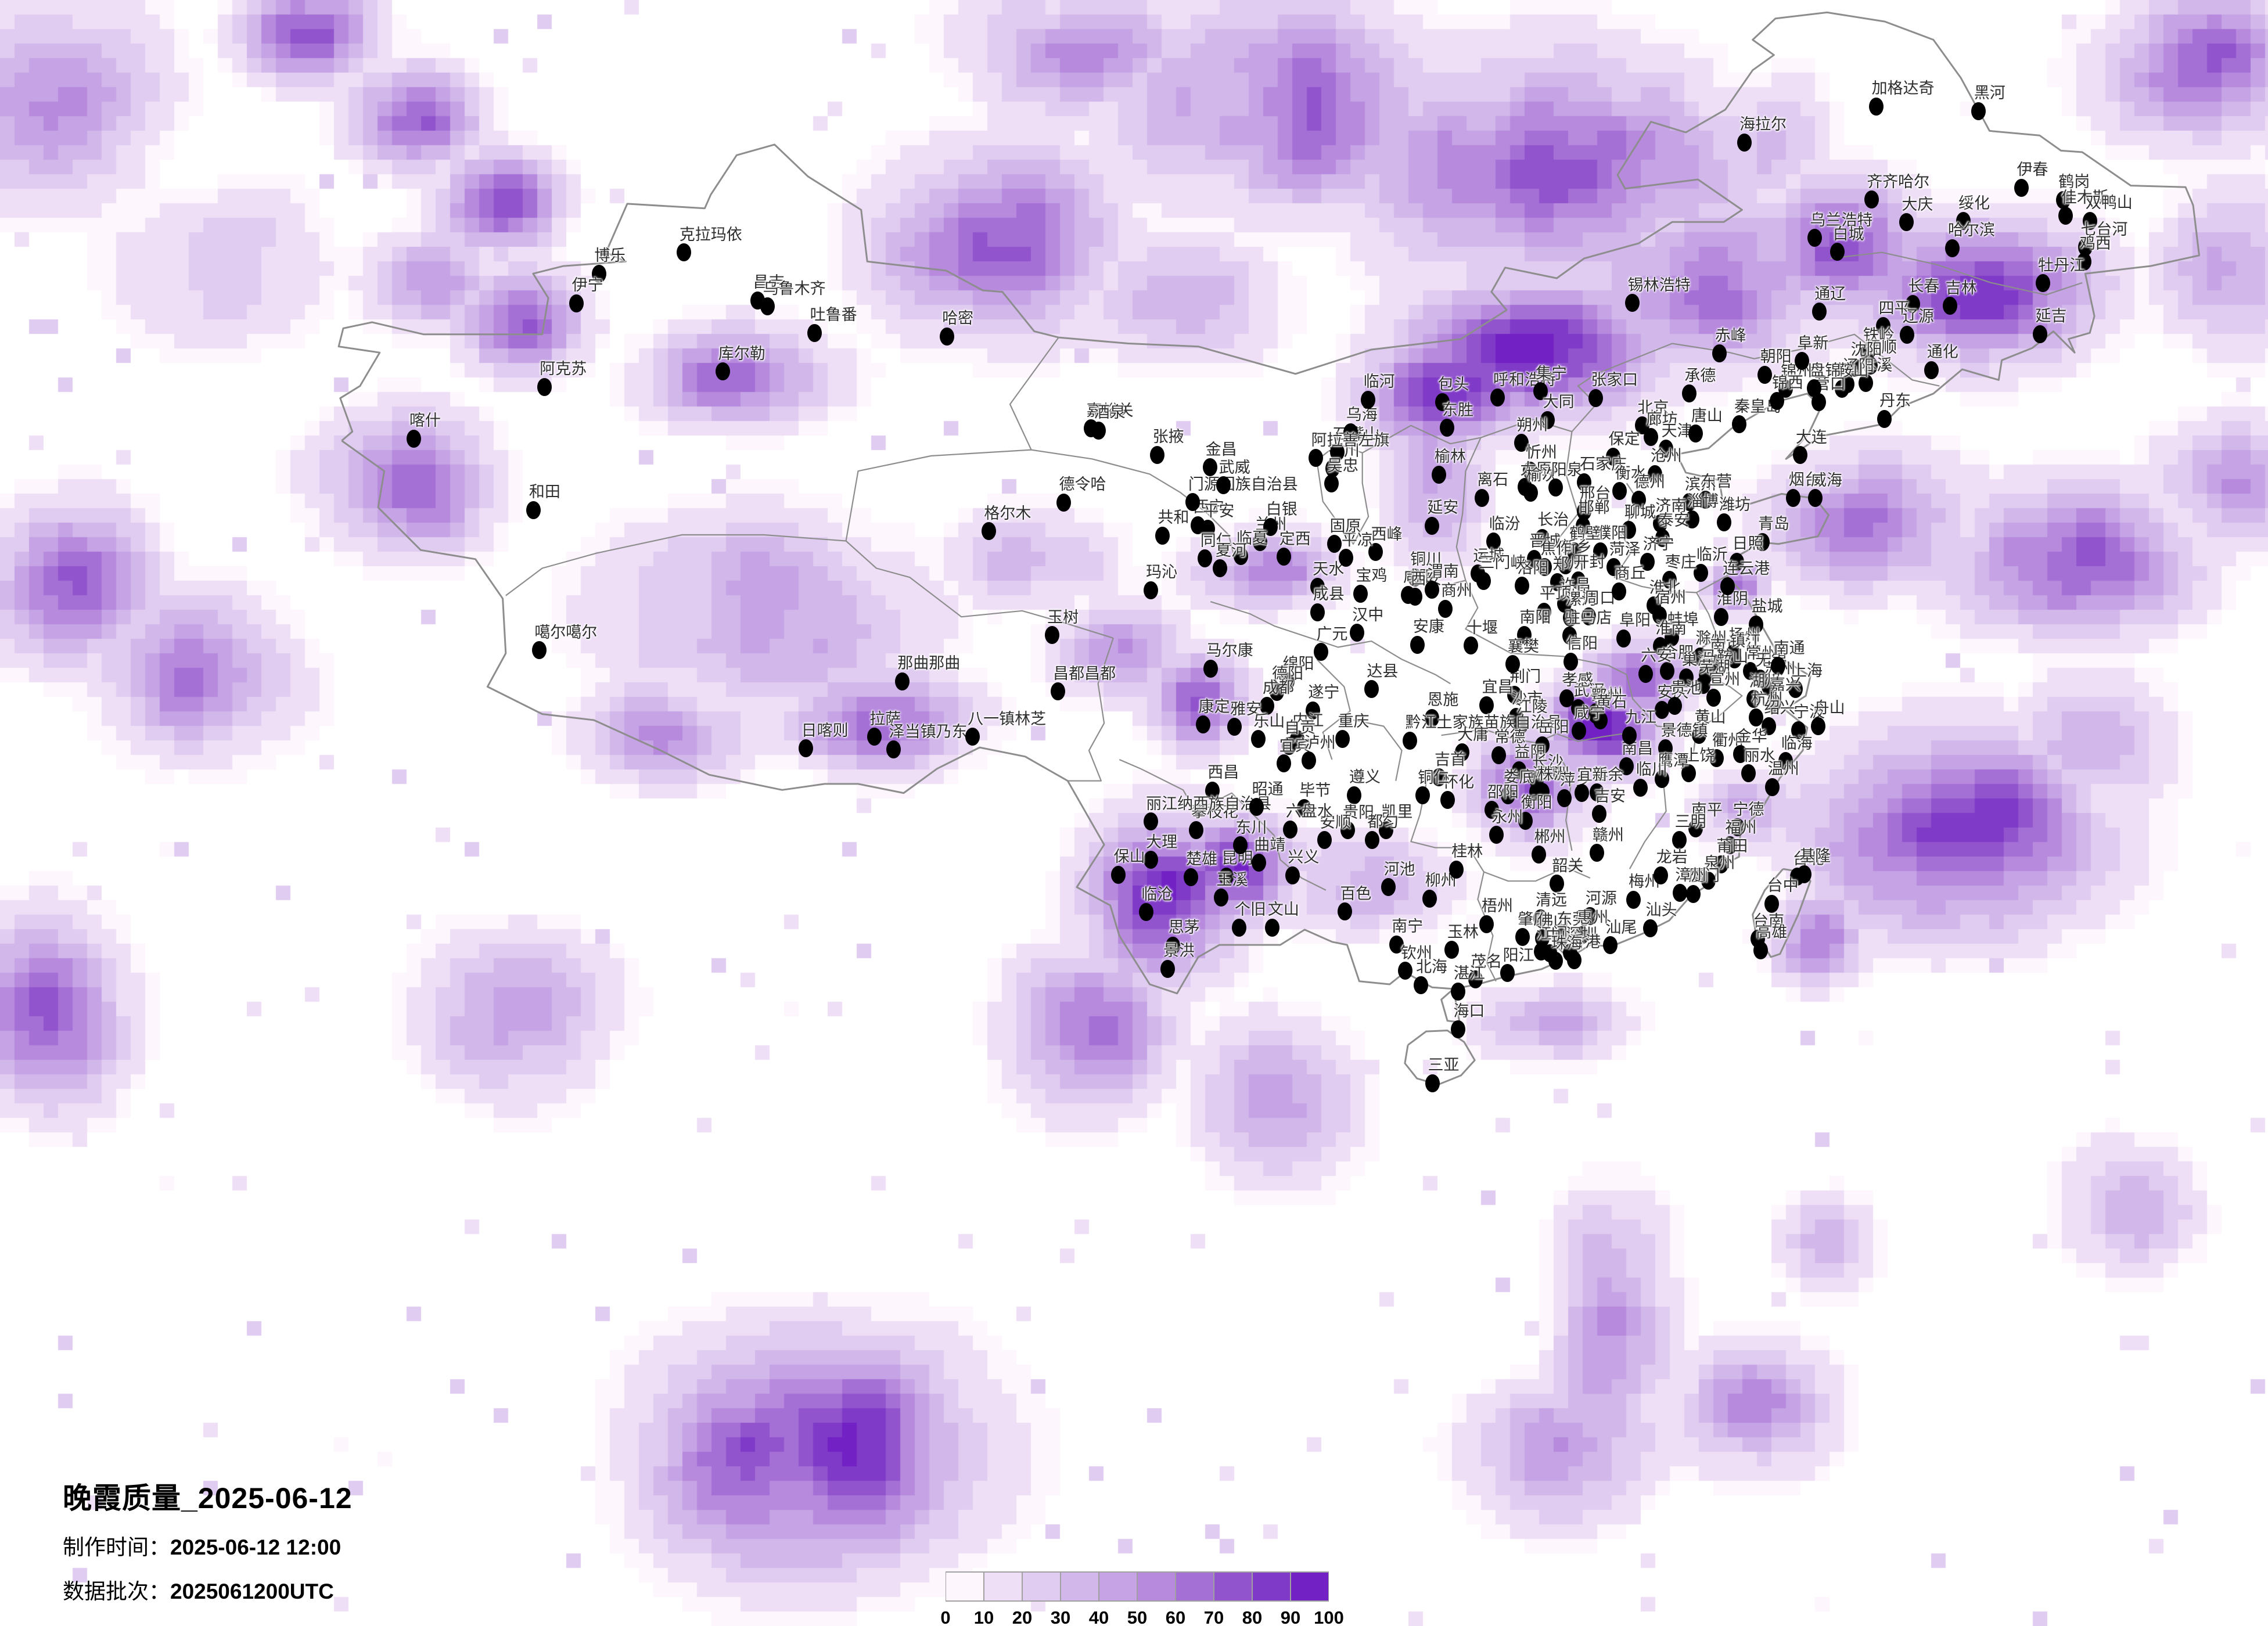 Image resolution: width=2268 pixels, height=1626 pixels. I want to click on city-label: 邢台, so click(1595, 493).